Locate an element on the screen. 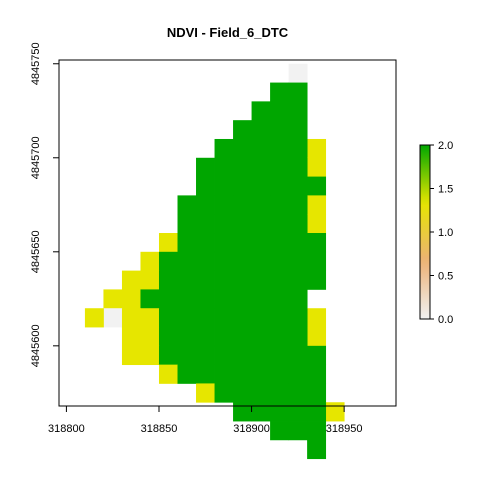 The image size is (480, 480). x-tick-label: 318900 is located at coordinates (251, 429).